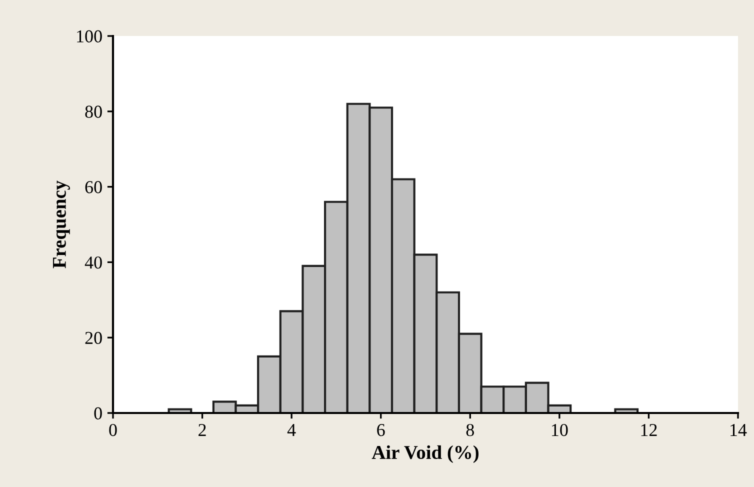  What do you see at coordinates (202, 430) in the screenshot?
I see `x-tick-label: 2` at bounding box center [202, 430].